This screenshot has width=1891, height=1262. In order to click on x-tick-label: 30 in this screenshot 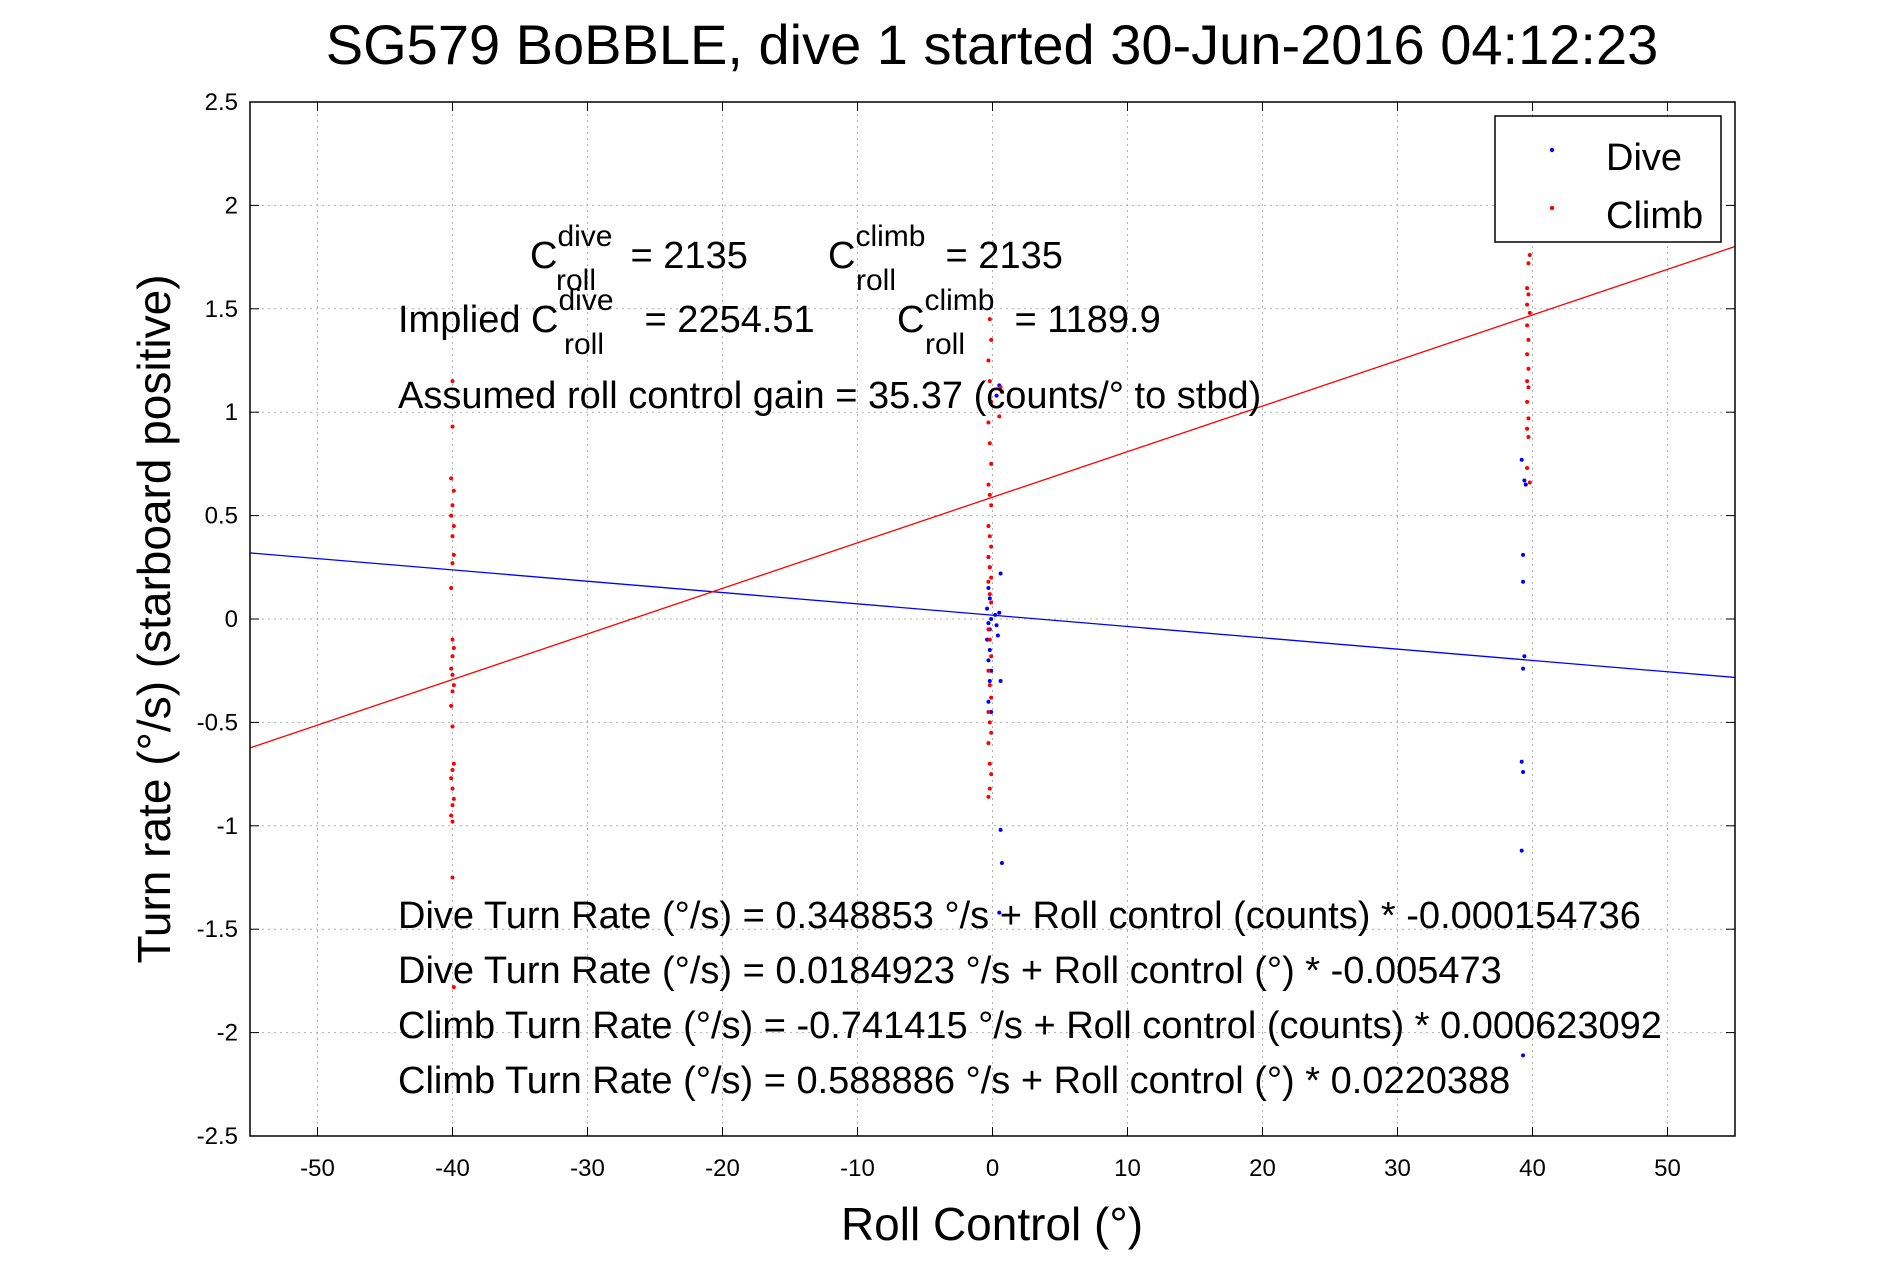, I will do `click(1397, 1168)`.